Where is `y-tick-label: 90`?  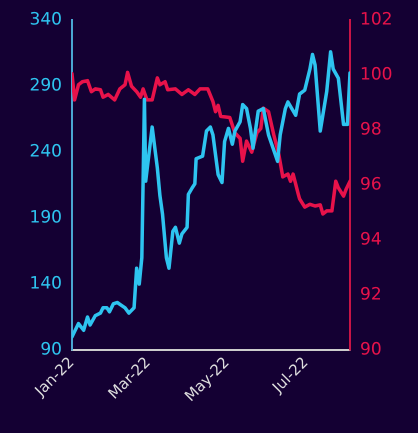
y-tick-label: 90 is located at coordinates (51, 349).